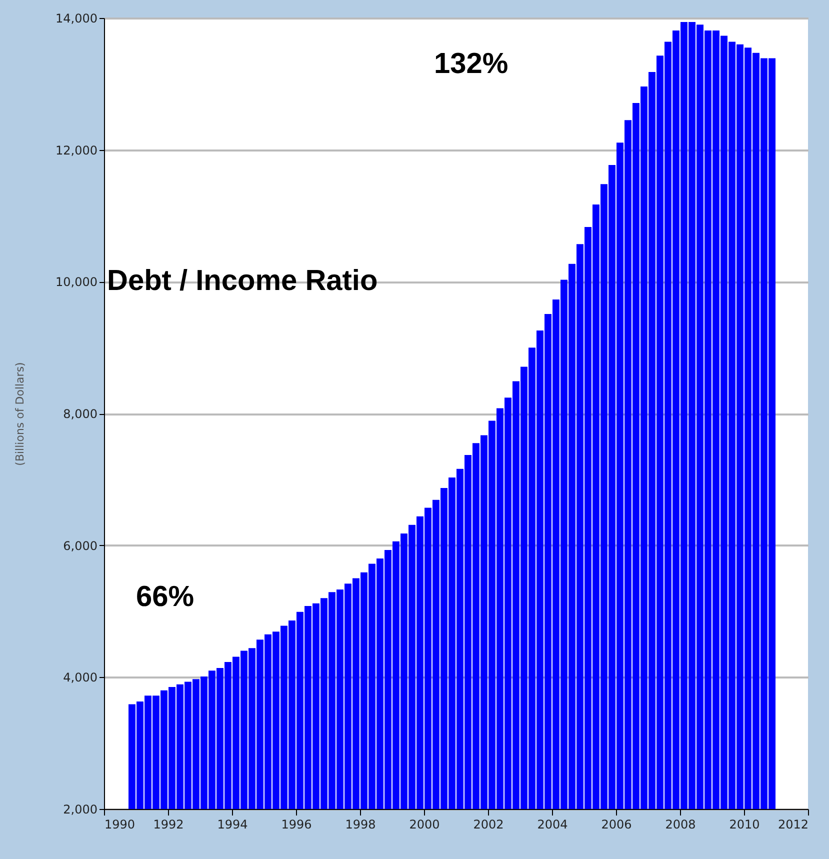 This screenshot has width=829, height=859. I want to click on y-tick-label: 10,000, so click(77, 282).